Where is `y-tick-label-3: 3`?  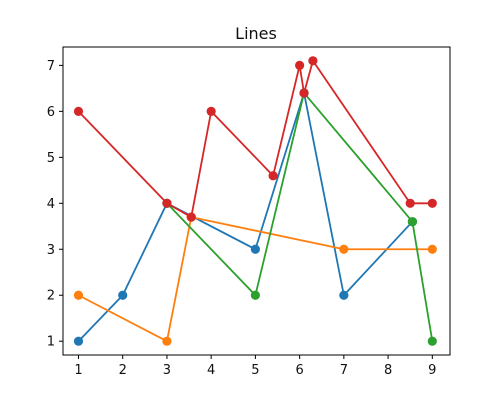 y-tick-label-3: 3 is located at coordinates (51, 250).